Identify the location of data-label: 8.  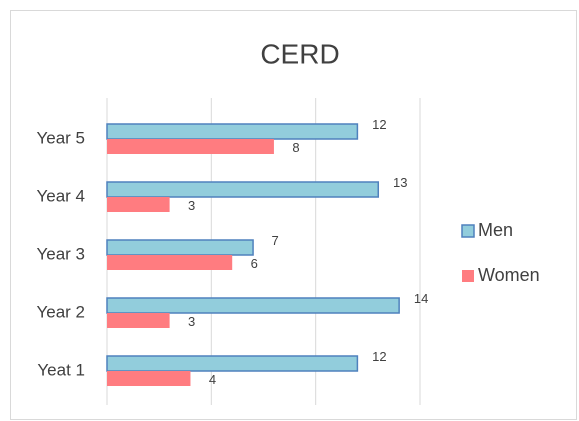
(295, 147).